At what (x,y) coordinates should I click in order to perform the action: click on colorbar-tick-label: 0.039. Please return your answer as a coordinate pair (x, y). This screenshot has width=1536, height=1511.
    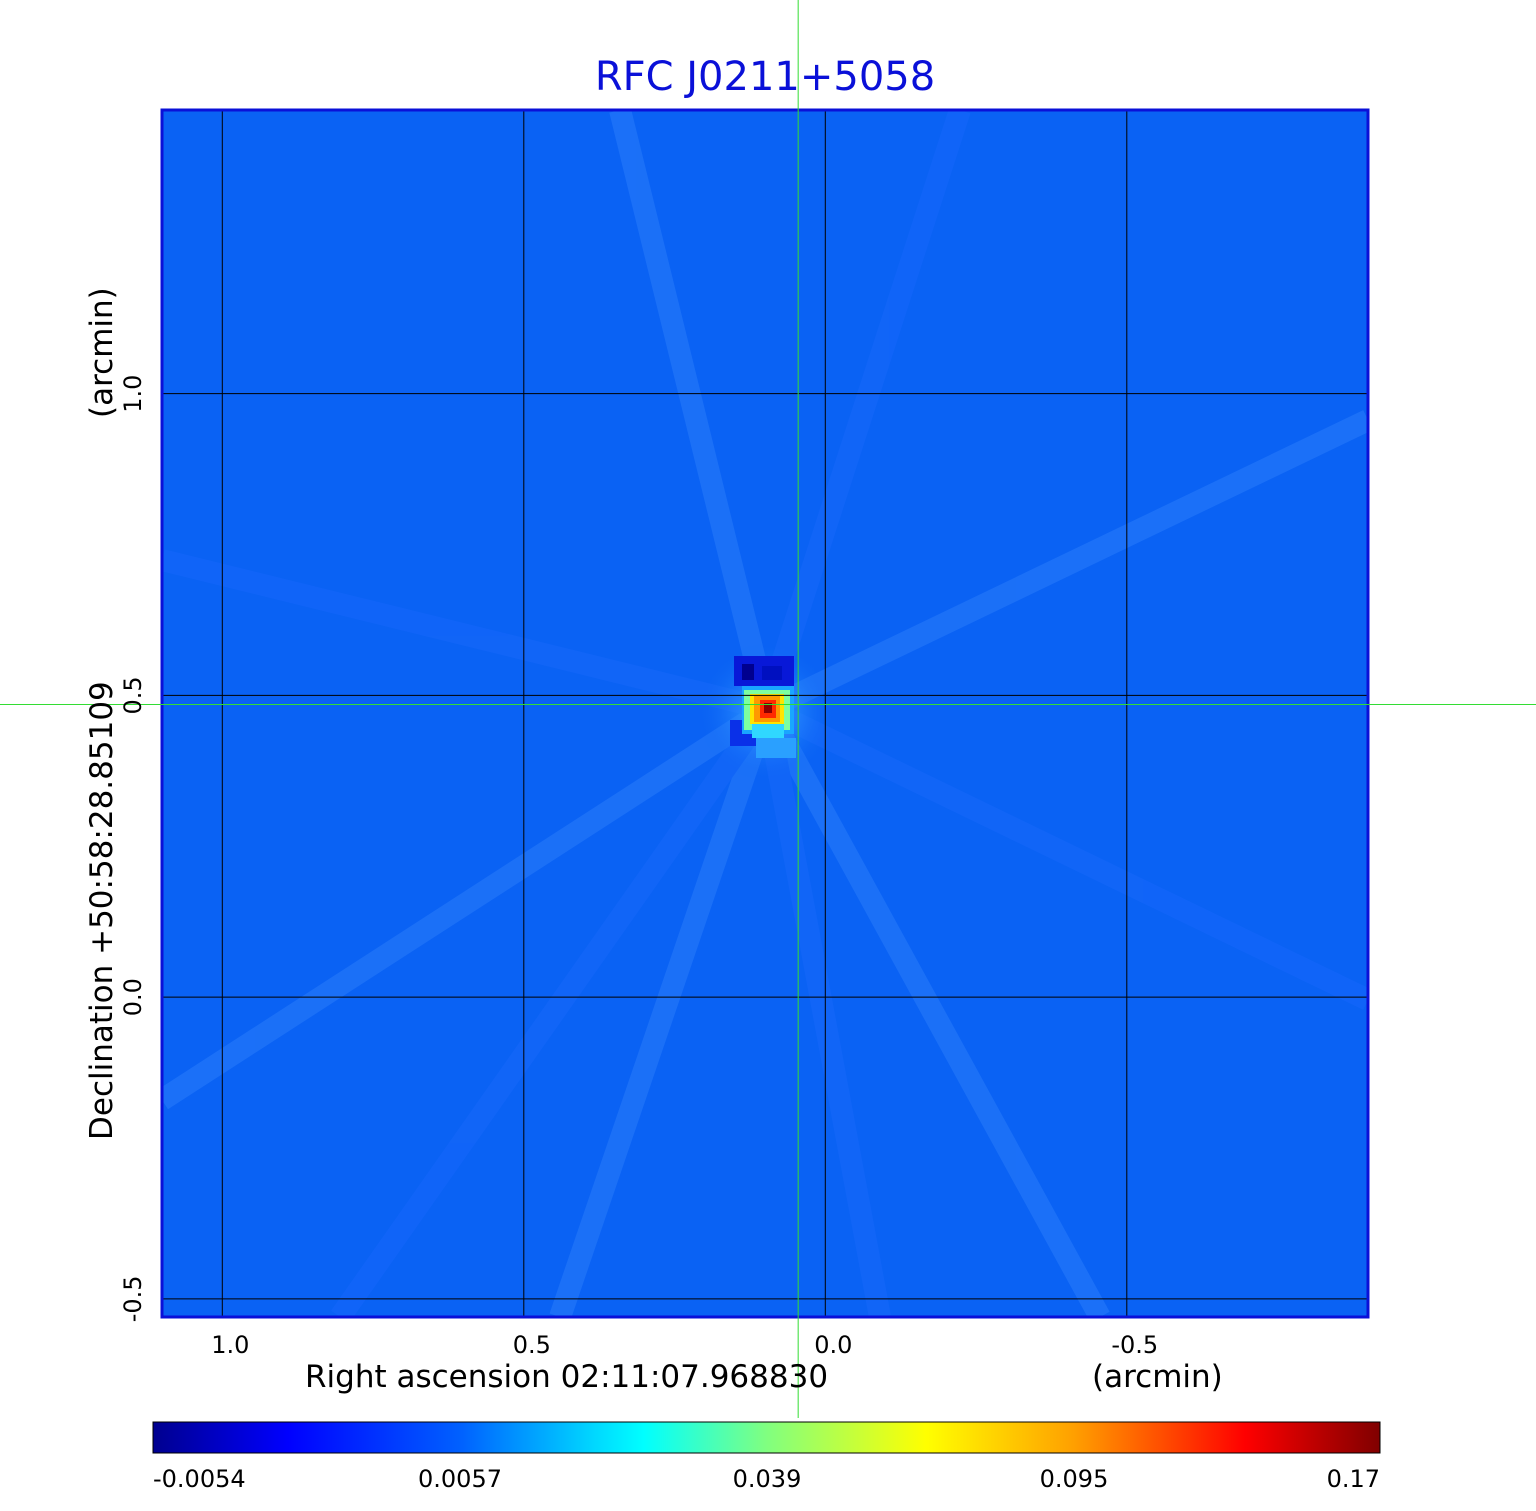
    Looking at the image, I should click on (767, 1479).